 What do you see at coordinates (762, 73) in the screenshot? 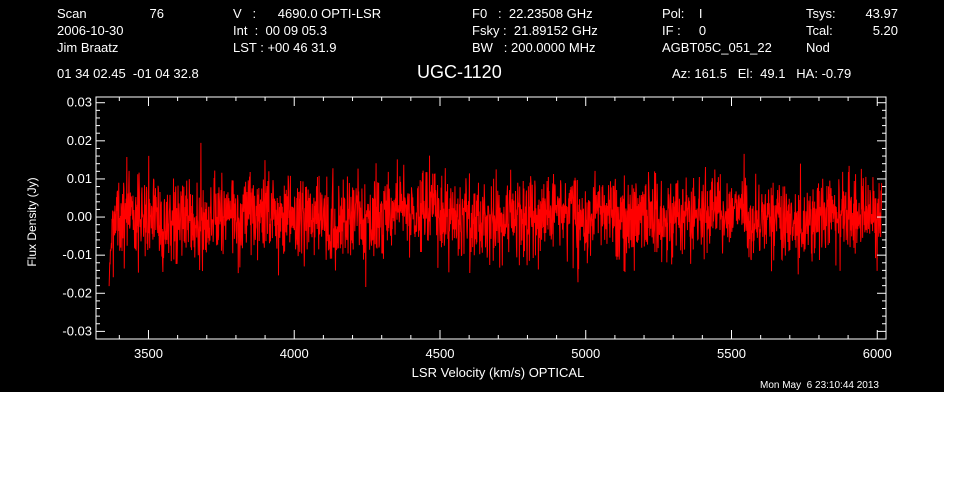
I see `telescope-pointing: Az: 161.5 El: 49.1 HA: -0.79` at bounding box center [762, 73].